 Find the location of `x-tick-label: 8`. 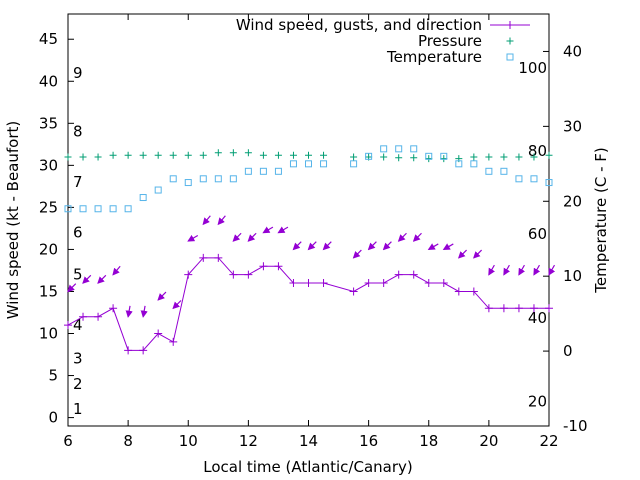

x-tick-label: 8 is located at coordinates (128, 441).